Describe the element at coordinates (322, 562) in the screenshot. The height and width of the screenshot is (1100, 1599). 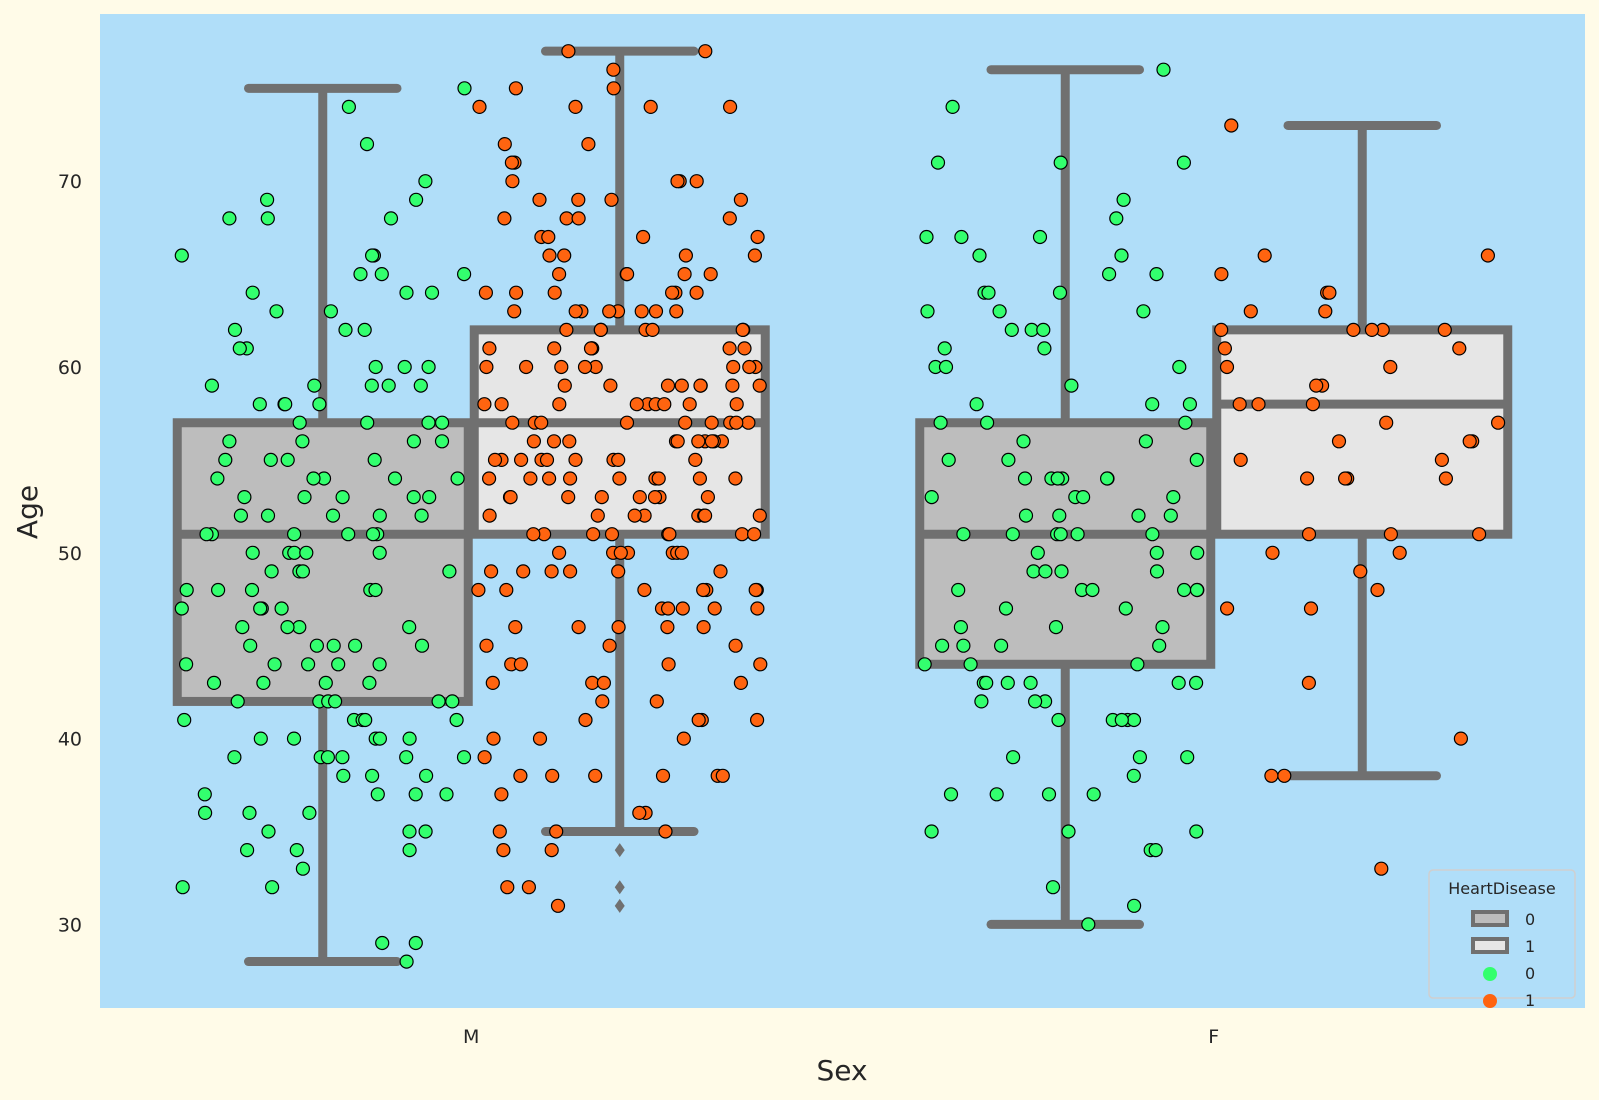
I see `box-m-0-iqr` at that location.